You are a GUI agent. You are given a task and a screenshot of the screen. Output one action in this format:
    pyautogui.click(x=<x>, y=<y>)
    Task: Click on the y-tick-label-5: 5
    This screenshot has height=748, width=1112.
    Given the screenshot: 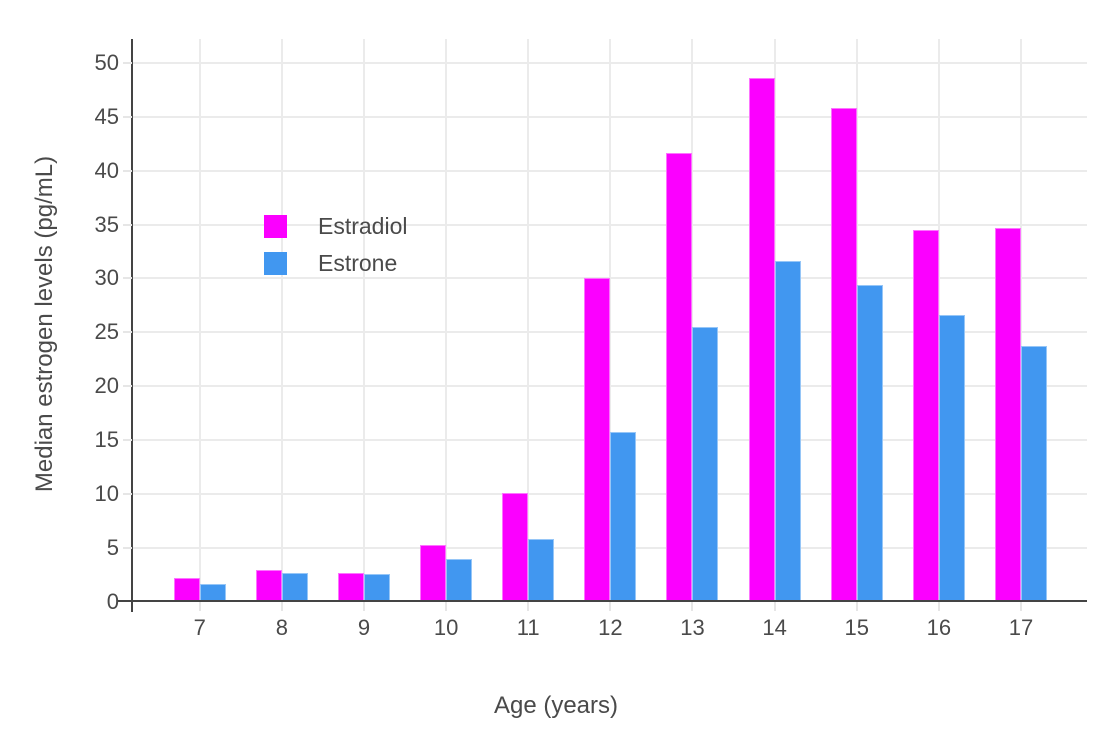 What is the action you would take?
    pyautogui.click(x=112, y=548)
    